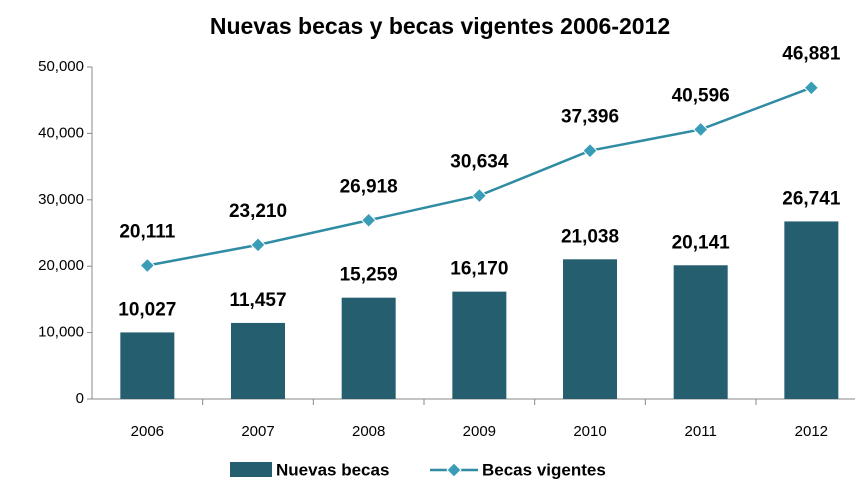  Describe the element at coordinates (61, 199) in the screenshot. I see `y-tick-label: 30,000` at that location.